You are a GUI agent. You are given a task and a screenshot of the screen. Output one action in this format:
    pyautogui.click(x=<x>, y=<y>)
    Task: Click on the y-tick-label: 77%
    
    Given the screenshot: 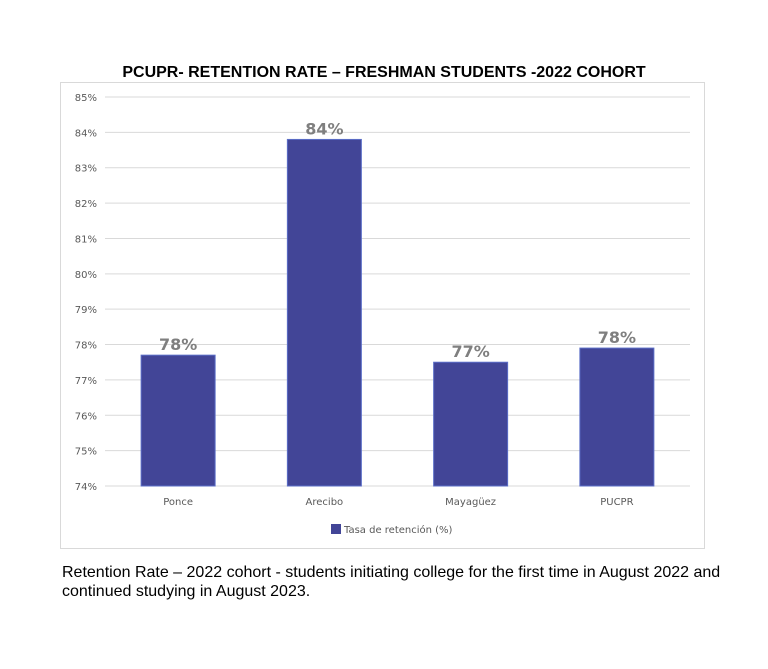 What is the action you would take?
    pyautogui.click(x=86, y=381)
    